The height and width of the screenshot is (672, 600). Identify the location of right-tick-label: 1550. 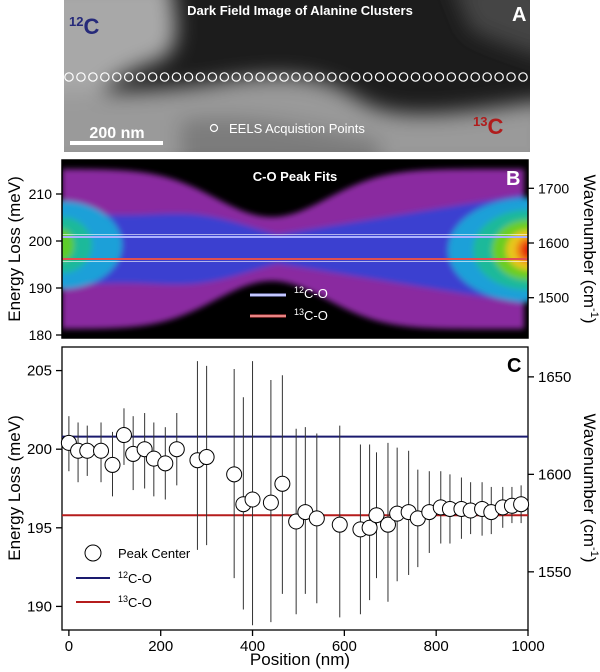
(554, 572).